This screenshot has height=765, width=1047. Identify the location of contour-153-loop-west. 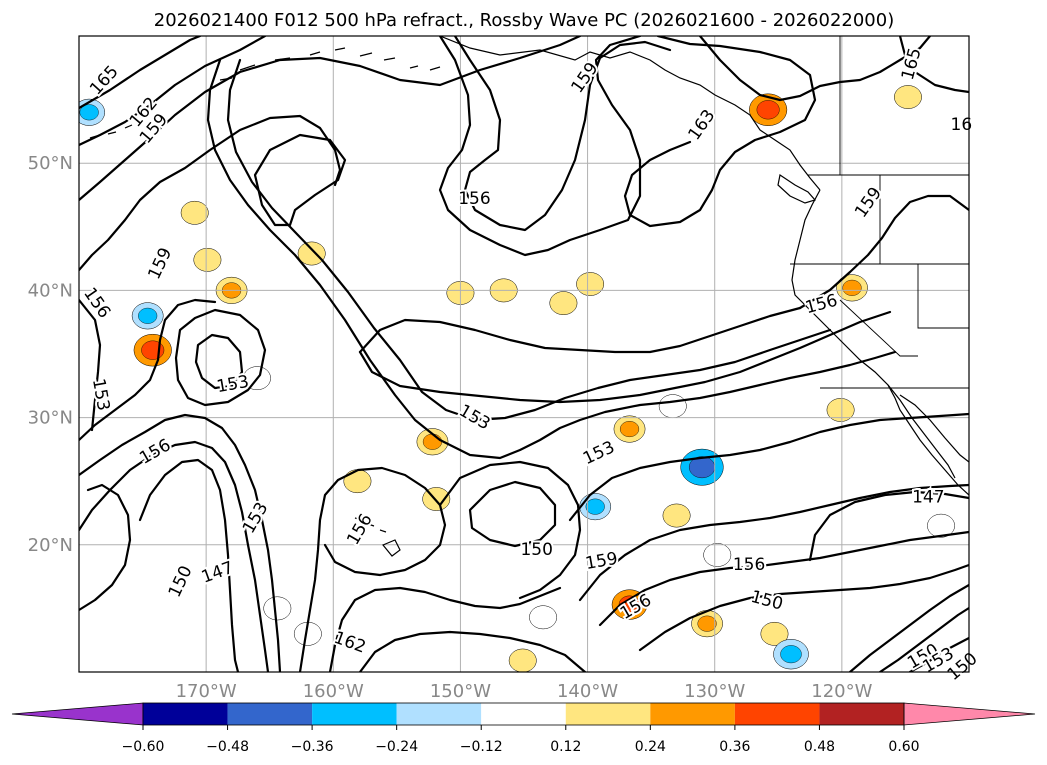
(220, 357).